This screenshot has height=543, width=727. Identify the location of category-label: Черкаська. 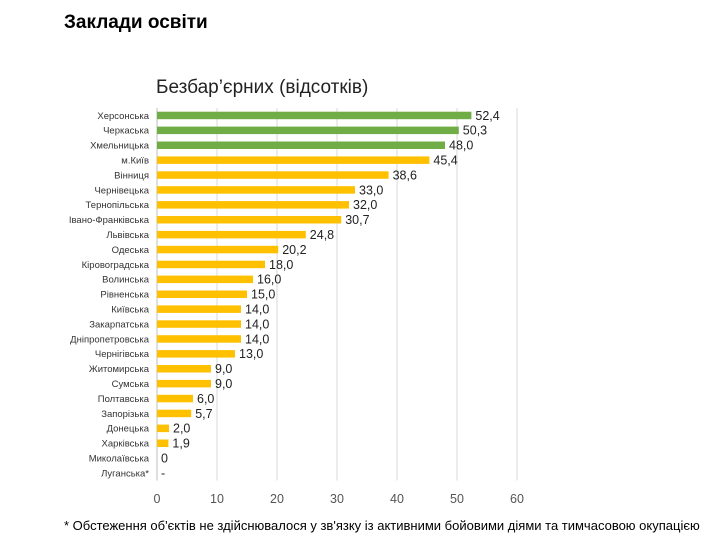
(126, 131).